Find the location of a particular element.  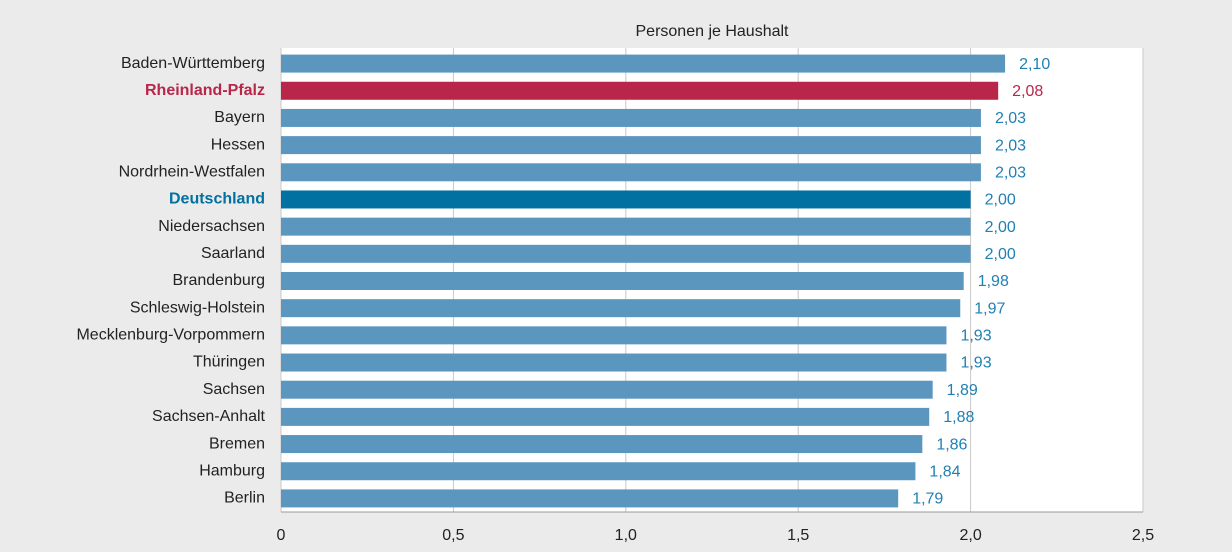

value-label: 1,88 is located at coordinates (958, 417).